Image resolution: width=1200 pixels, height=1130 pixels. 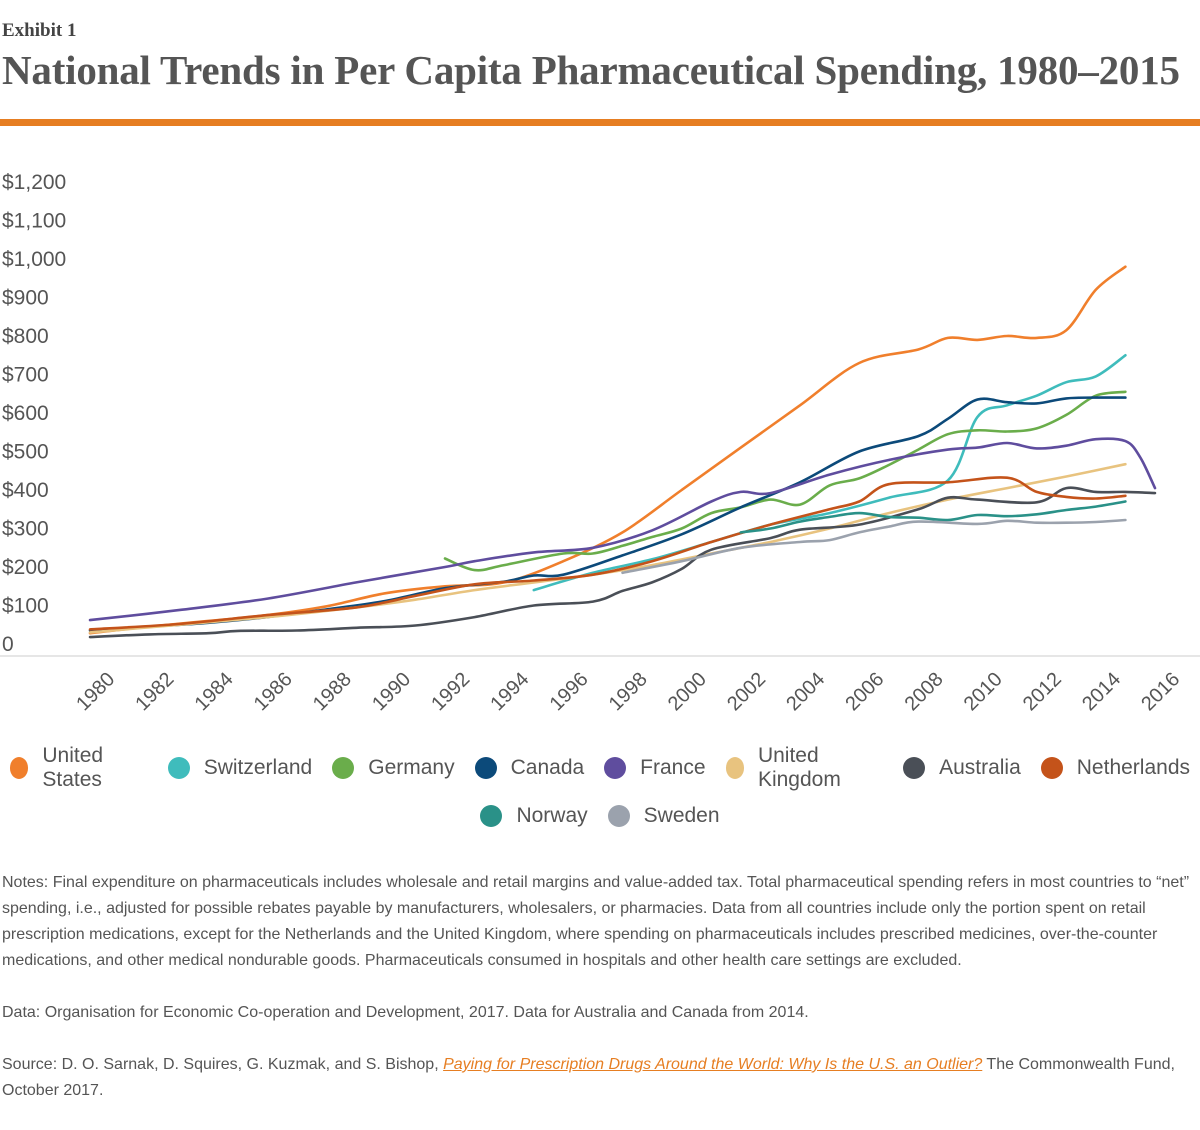 I want to click on legend-item-france: France, so click(x=655, y=768).